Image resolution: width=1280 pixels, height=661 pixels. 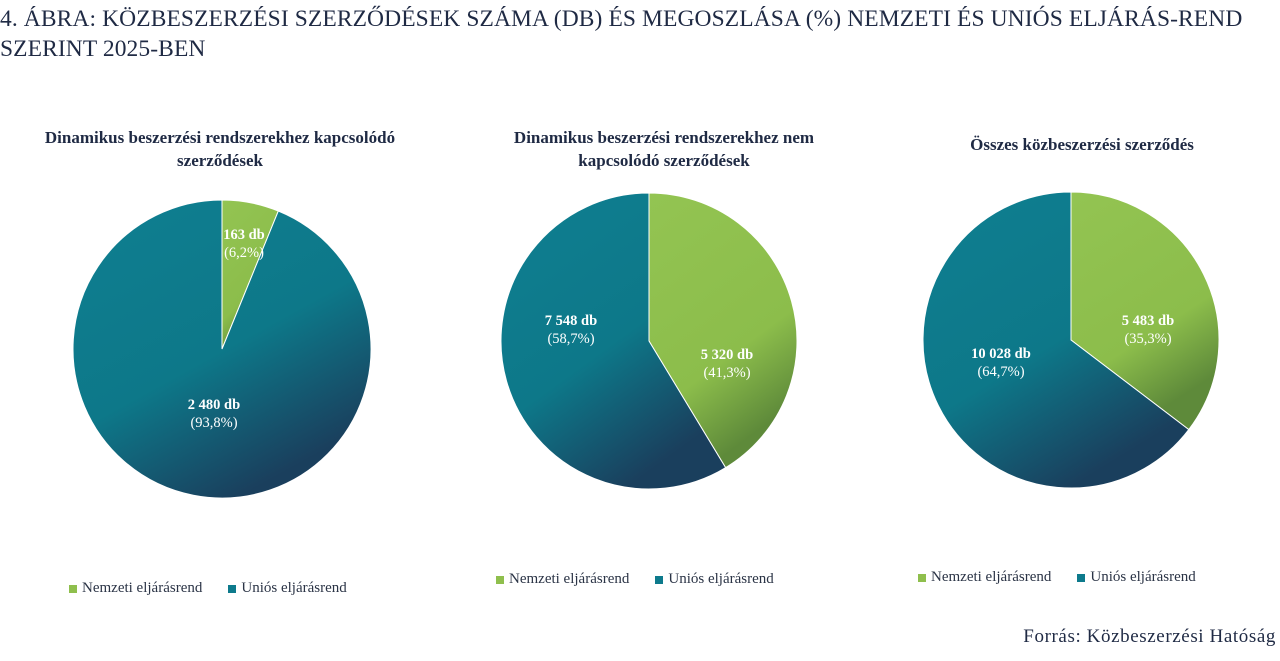 I want to click on pie-chart-1: 163 db (6,2%) 2 480 db (93,8%), so click(x=222, y=349).